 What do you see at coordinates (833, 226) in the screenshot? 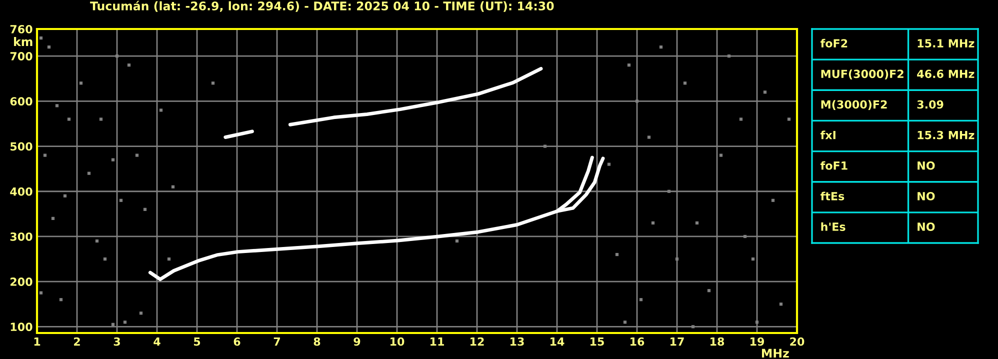
I see `text: h'Es` at bounding box center [833, 226].